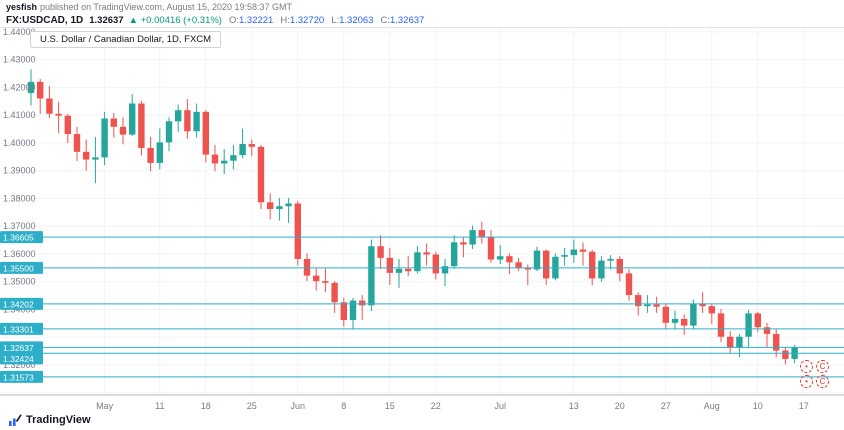 Image resolution: width=844 pixels, height=430 pixels. I want to click on svg-text: 1.32000, so click(19, 365).